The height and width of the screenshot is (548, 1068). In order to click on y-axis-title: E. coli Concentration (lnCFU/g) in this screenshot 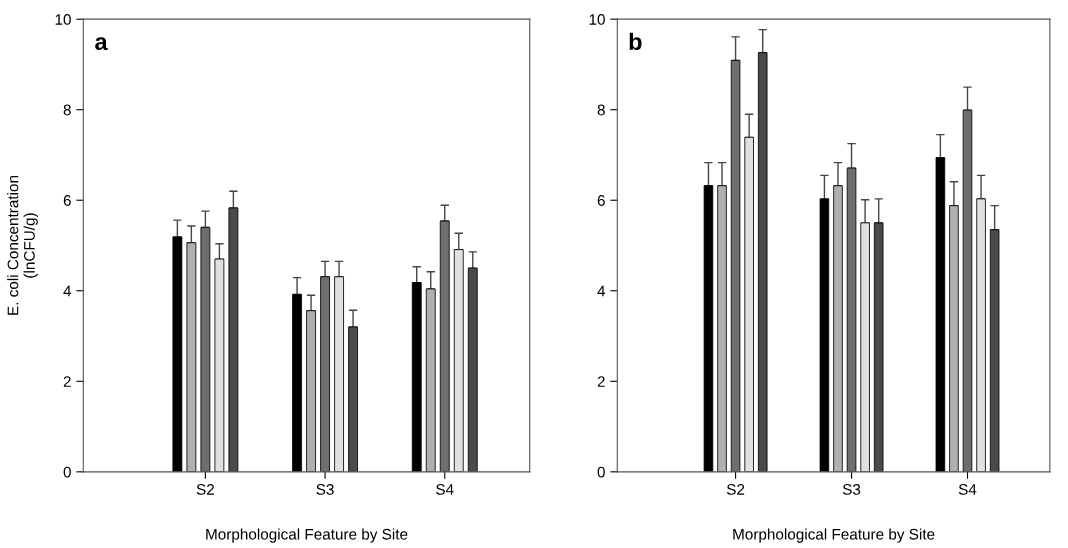, I will do `click(22, 245)`.